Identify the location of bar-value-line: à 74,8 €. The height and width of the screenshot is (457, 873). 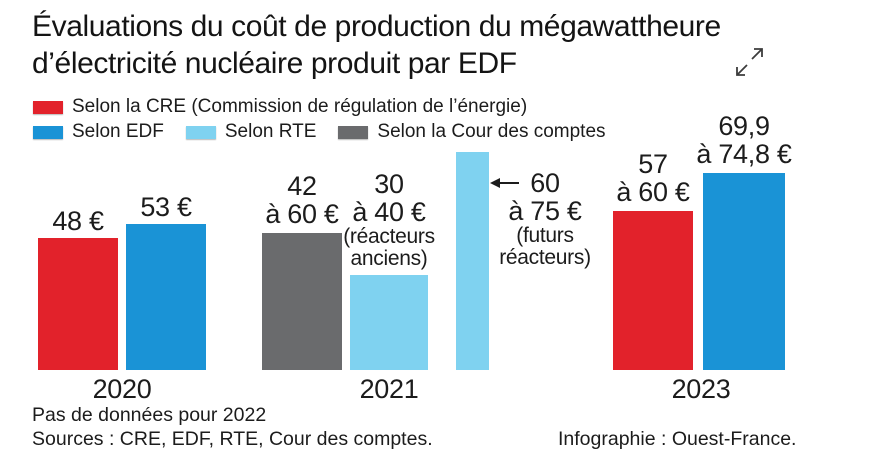
(744, 154).